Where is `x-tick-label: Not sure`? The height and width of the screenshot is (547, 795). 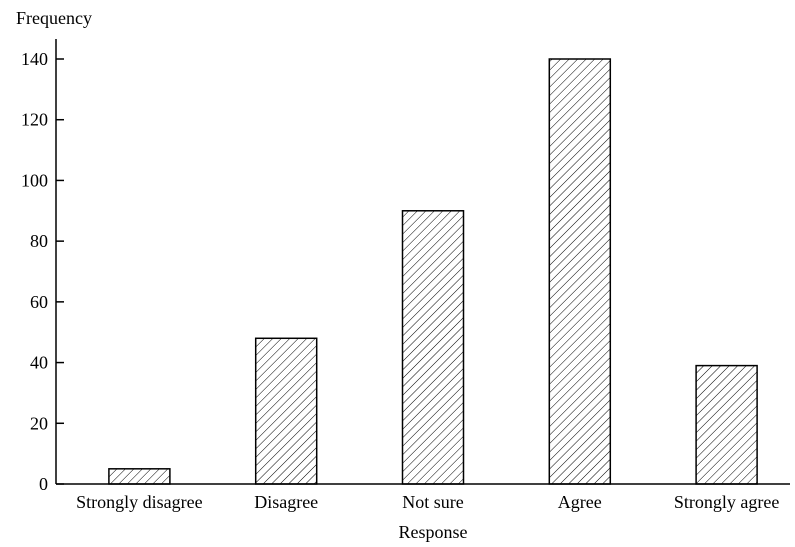 x-tick-label: Not sure is located at coordinates (433, 502).